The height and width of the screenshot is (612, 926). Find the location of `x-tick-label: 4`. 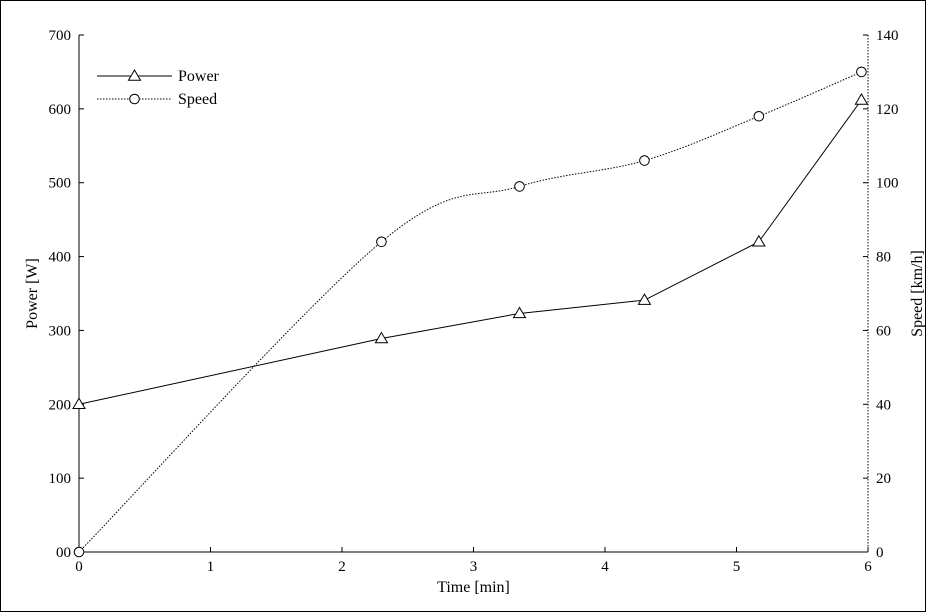

x-tick-label: 4 is located at coordinates (605, 567).